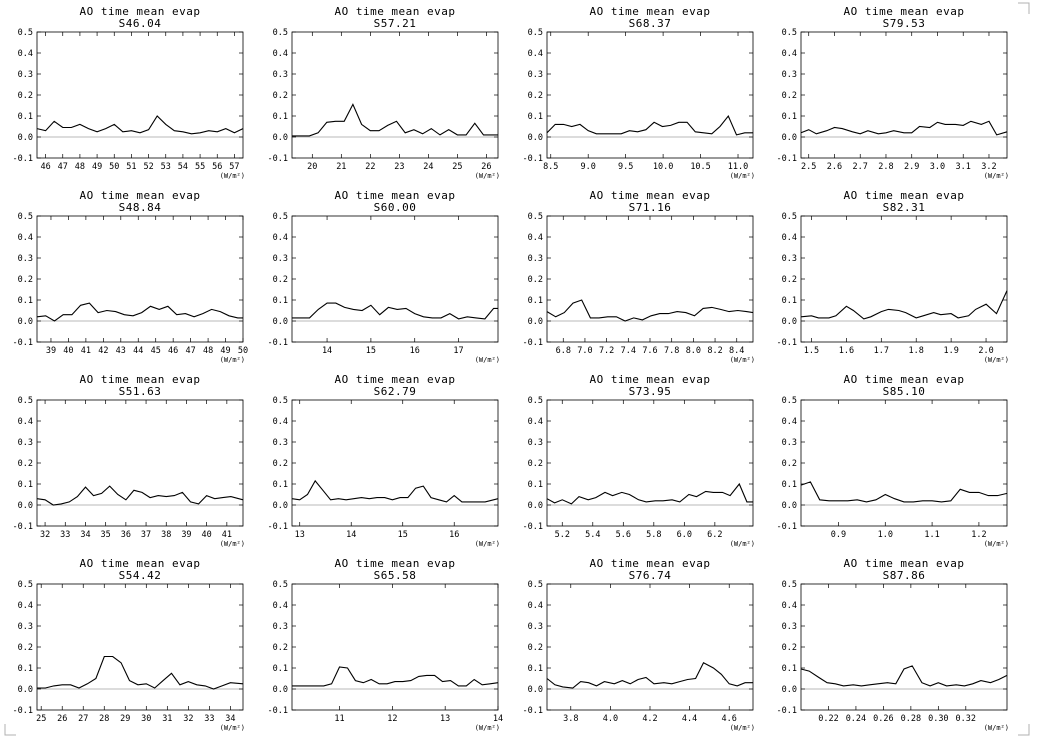  I want to click on x-tick-label: 21, so click(341, 167).